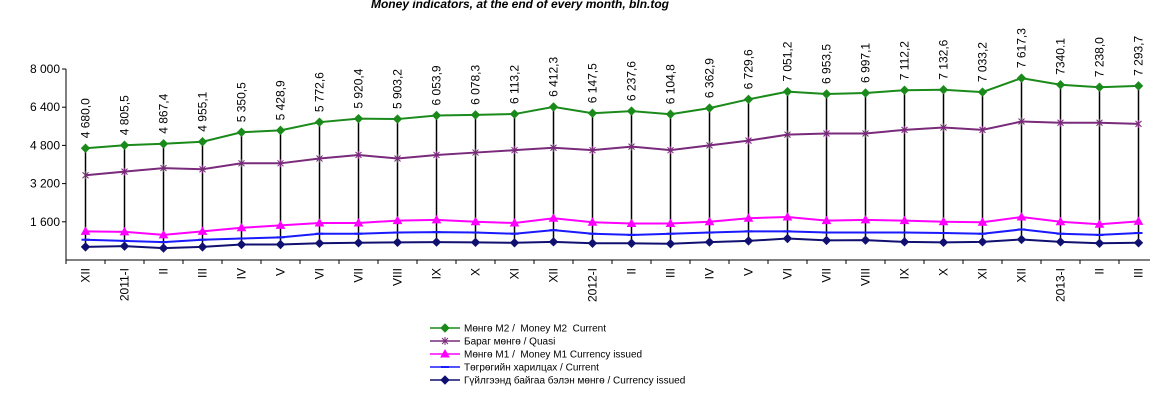 The width and height of the screenshot is (1150, 407). What do you see at coordinates (203, 111) in the screenshot?
I see `data-label: 4 955,1` at bounding box center [203, 111].